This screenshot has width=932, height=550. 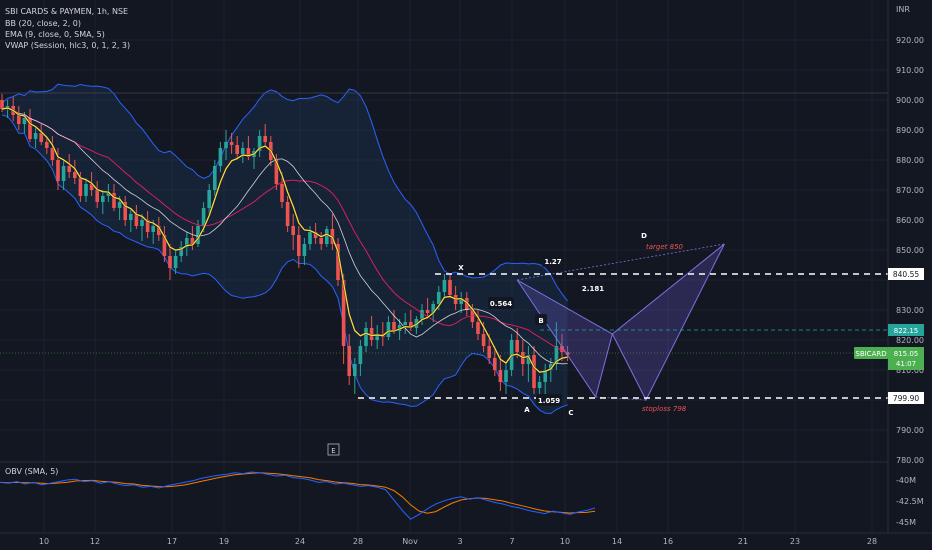 I want to click on earnings-marker-box, so click(x=333, y=449).